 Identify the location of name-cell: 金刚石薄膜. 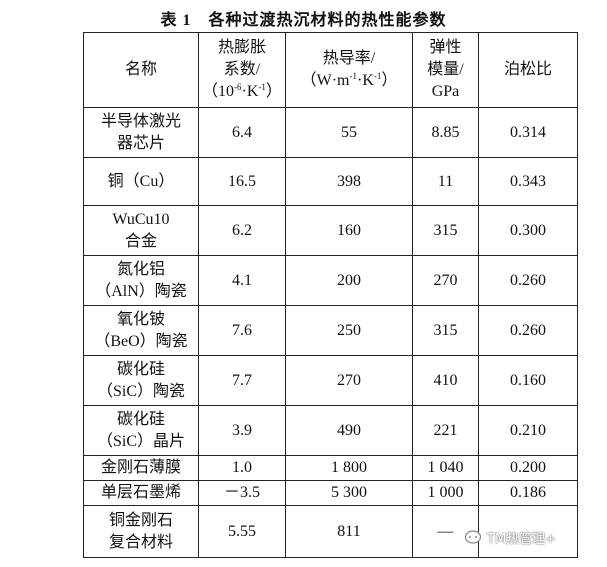
(141, 468).